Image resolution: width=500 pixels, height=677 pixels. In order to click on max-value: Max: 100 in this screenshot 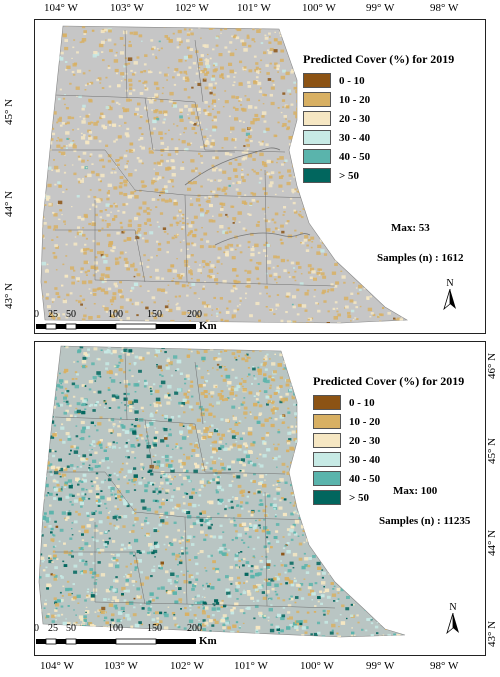, I will do `click(415, 491)`.